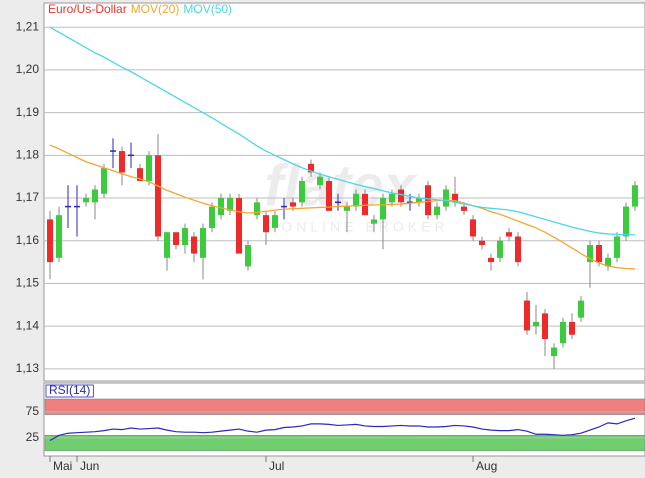  Describe the element at coordinates (276, 466) in the screenshot. I see `x-tick-label: Jul` at that location.